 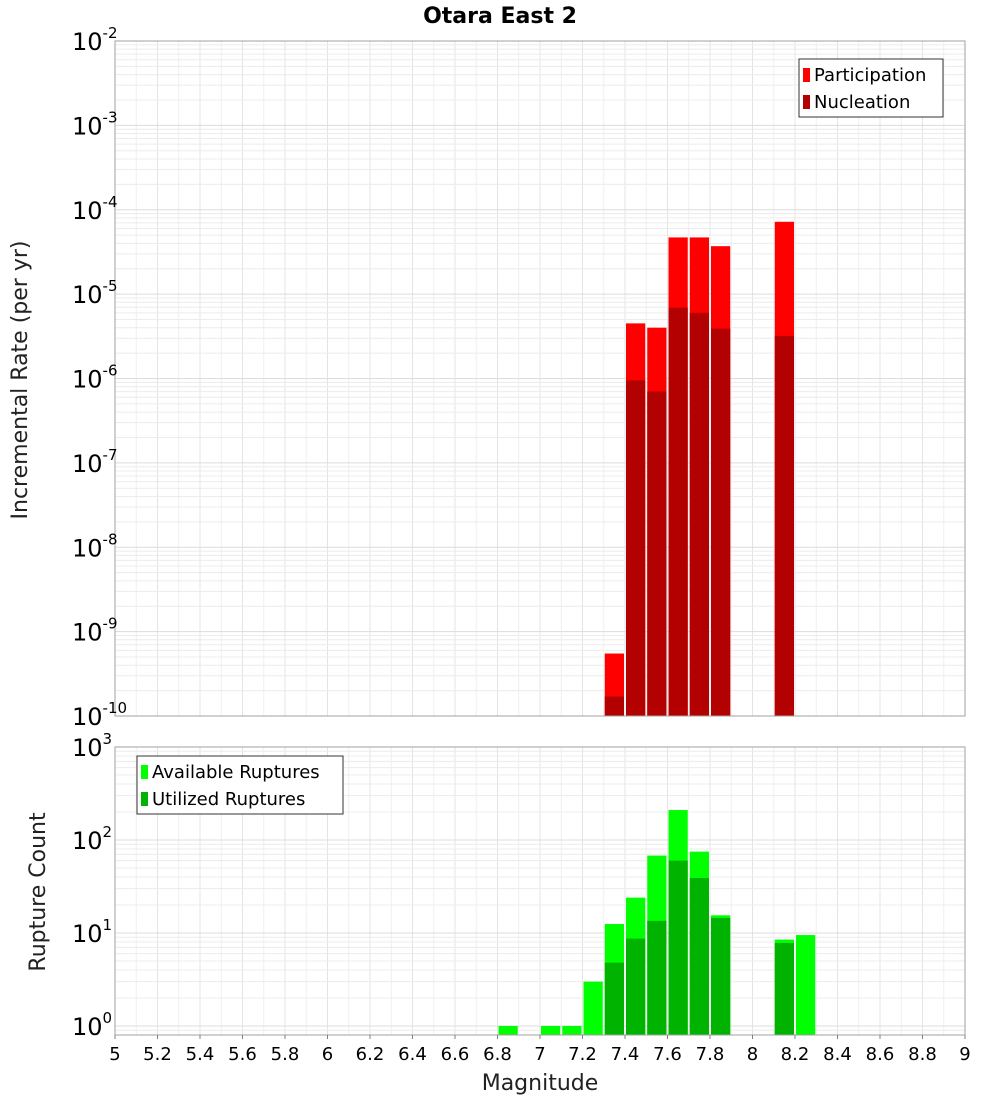 I want to click on bottom-y-axis-label: Rupture Count, so click(x=38, y=892).